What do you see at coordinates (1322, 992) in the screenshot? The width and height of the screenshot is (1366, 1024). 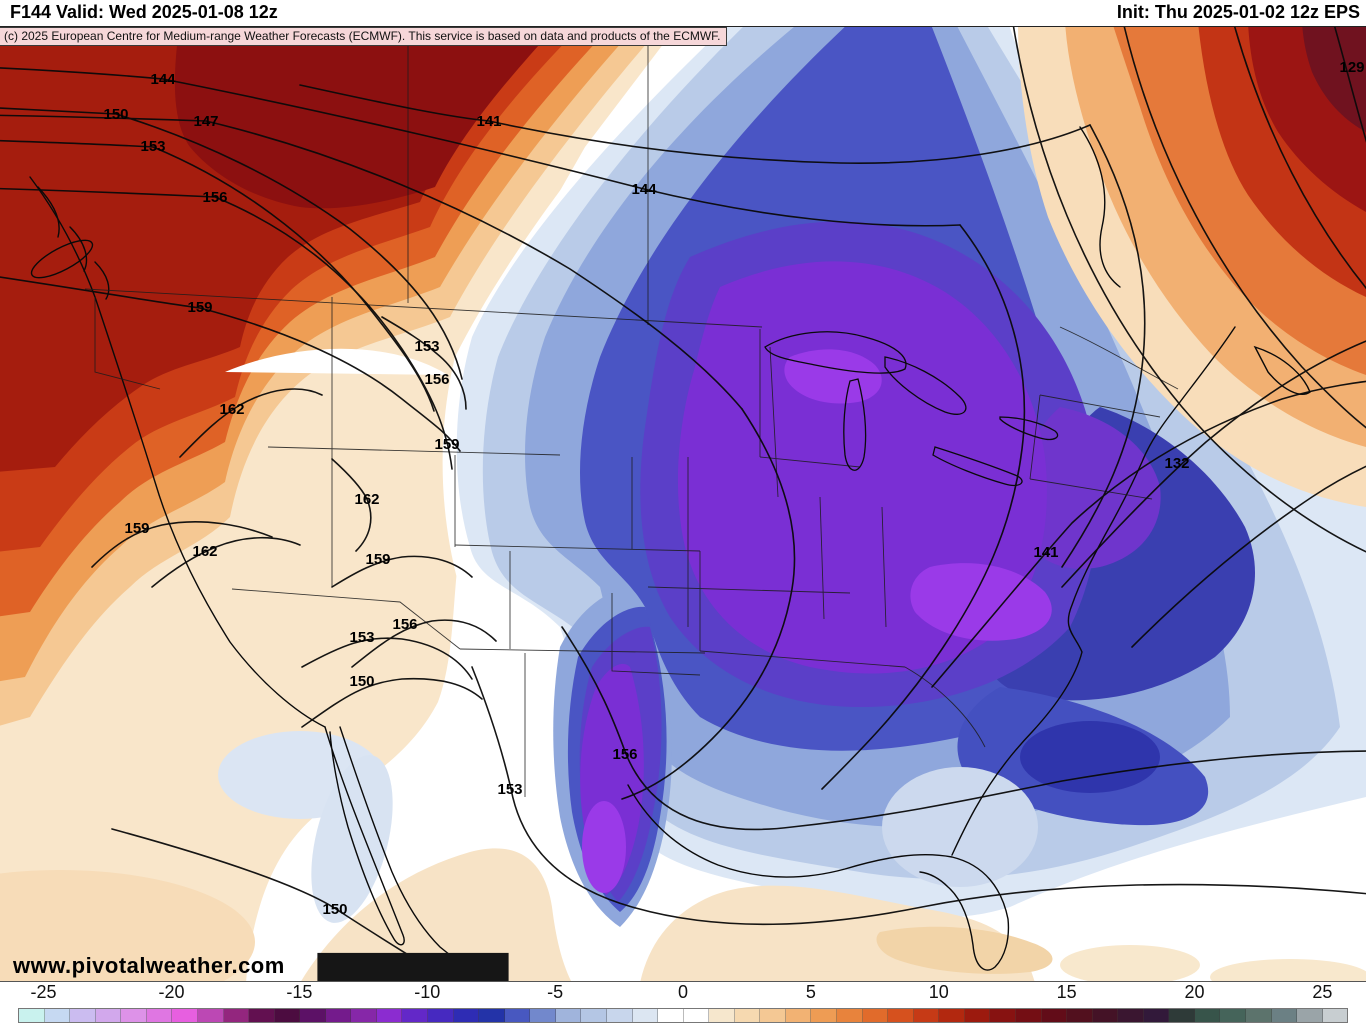 I see `colorbar-tick-label: 25` at bounding box center [1322, 992].